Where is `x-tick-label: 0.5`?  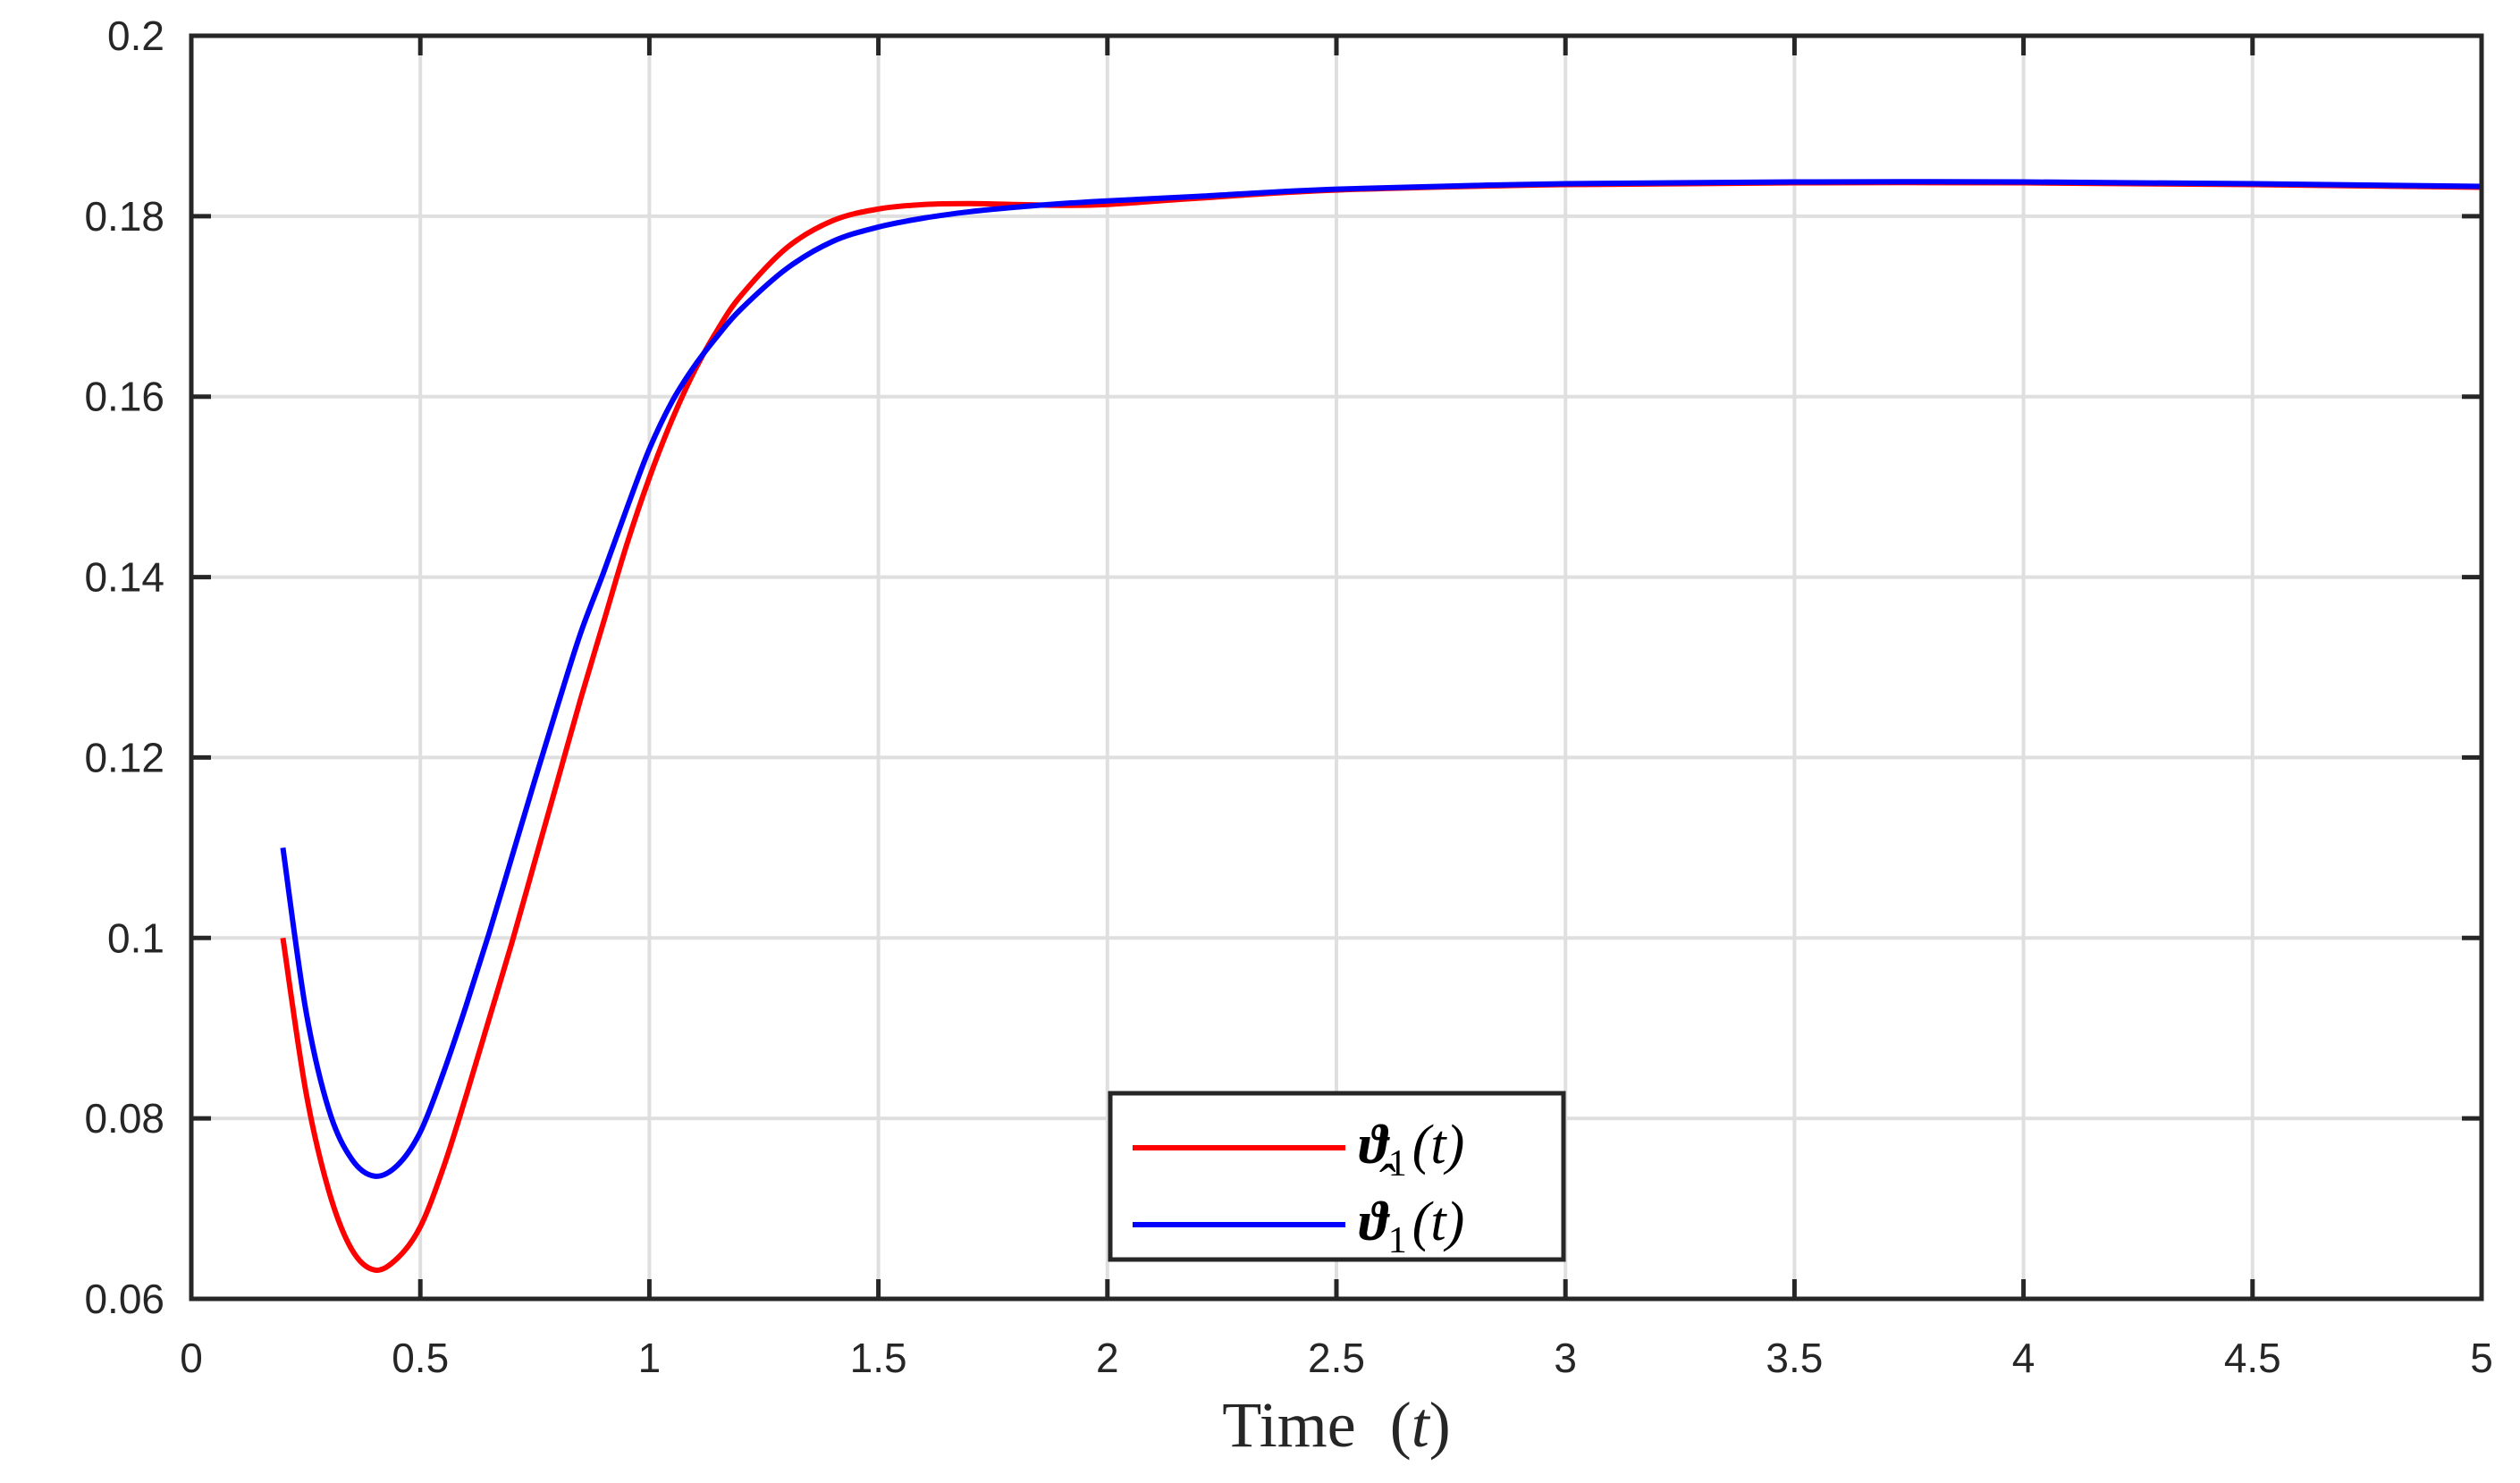
x-tick-label: 0.5 is located at coordinates (421, 1358).